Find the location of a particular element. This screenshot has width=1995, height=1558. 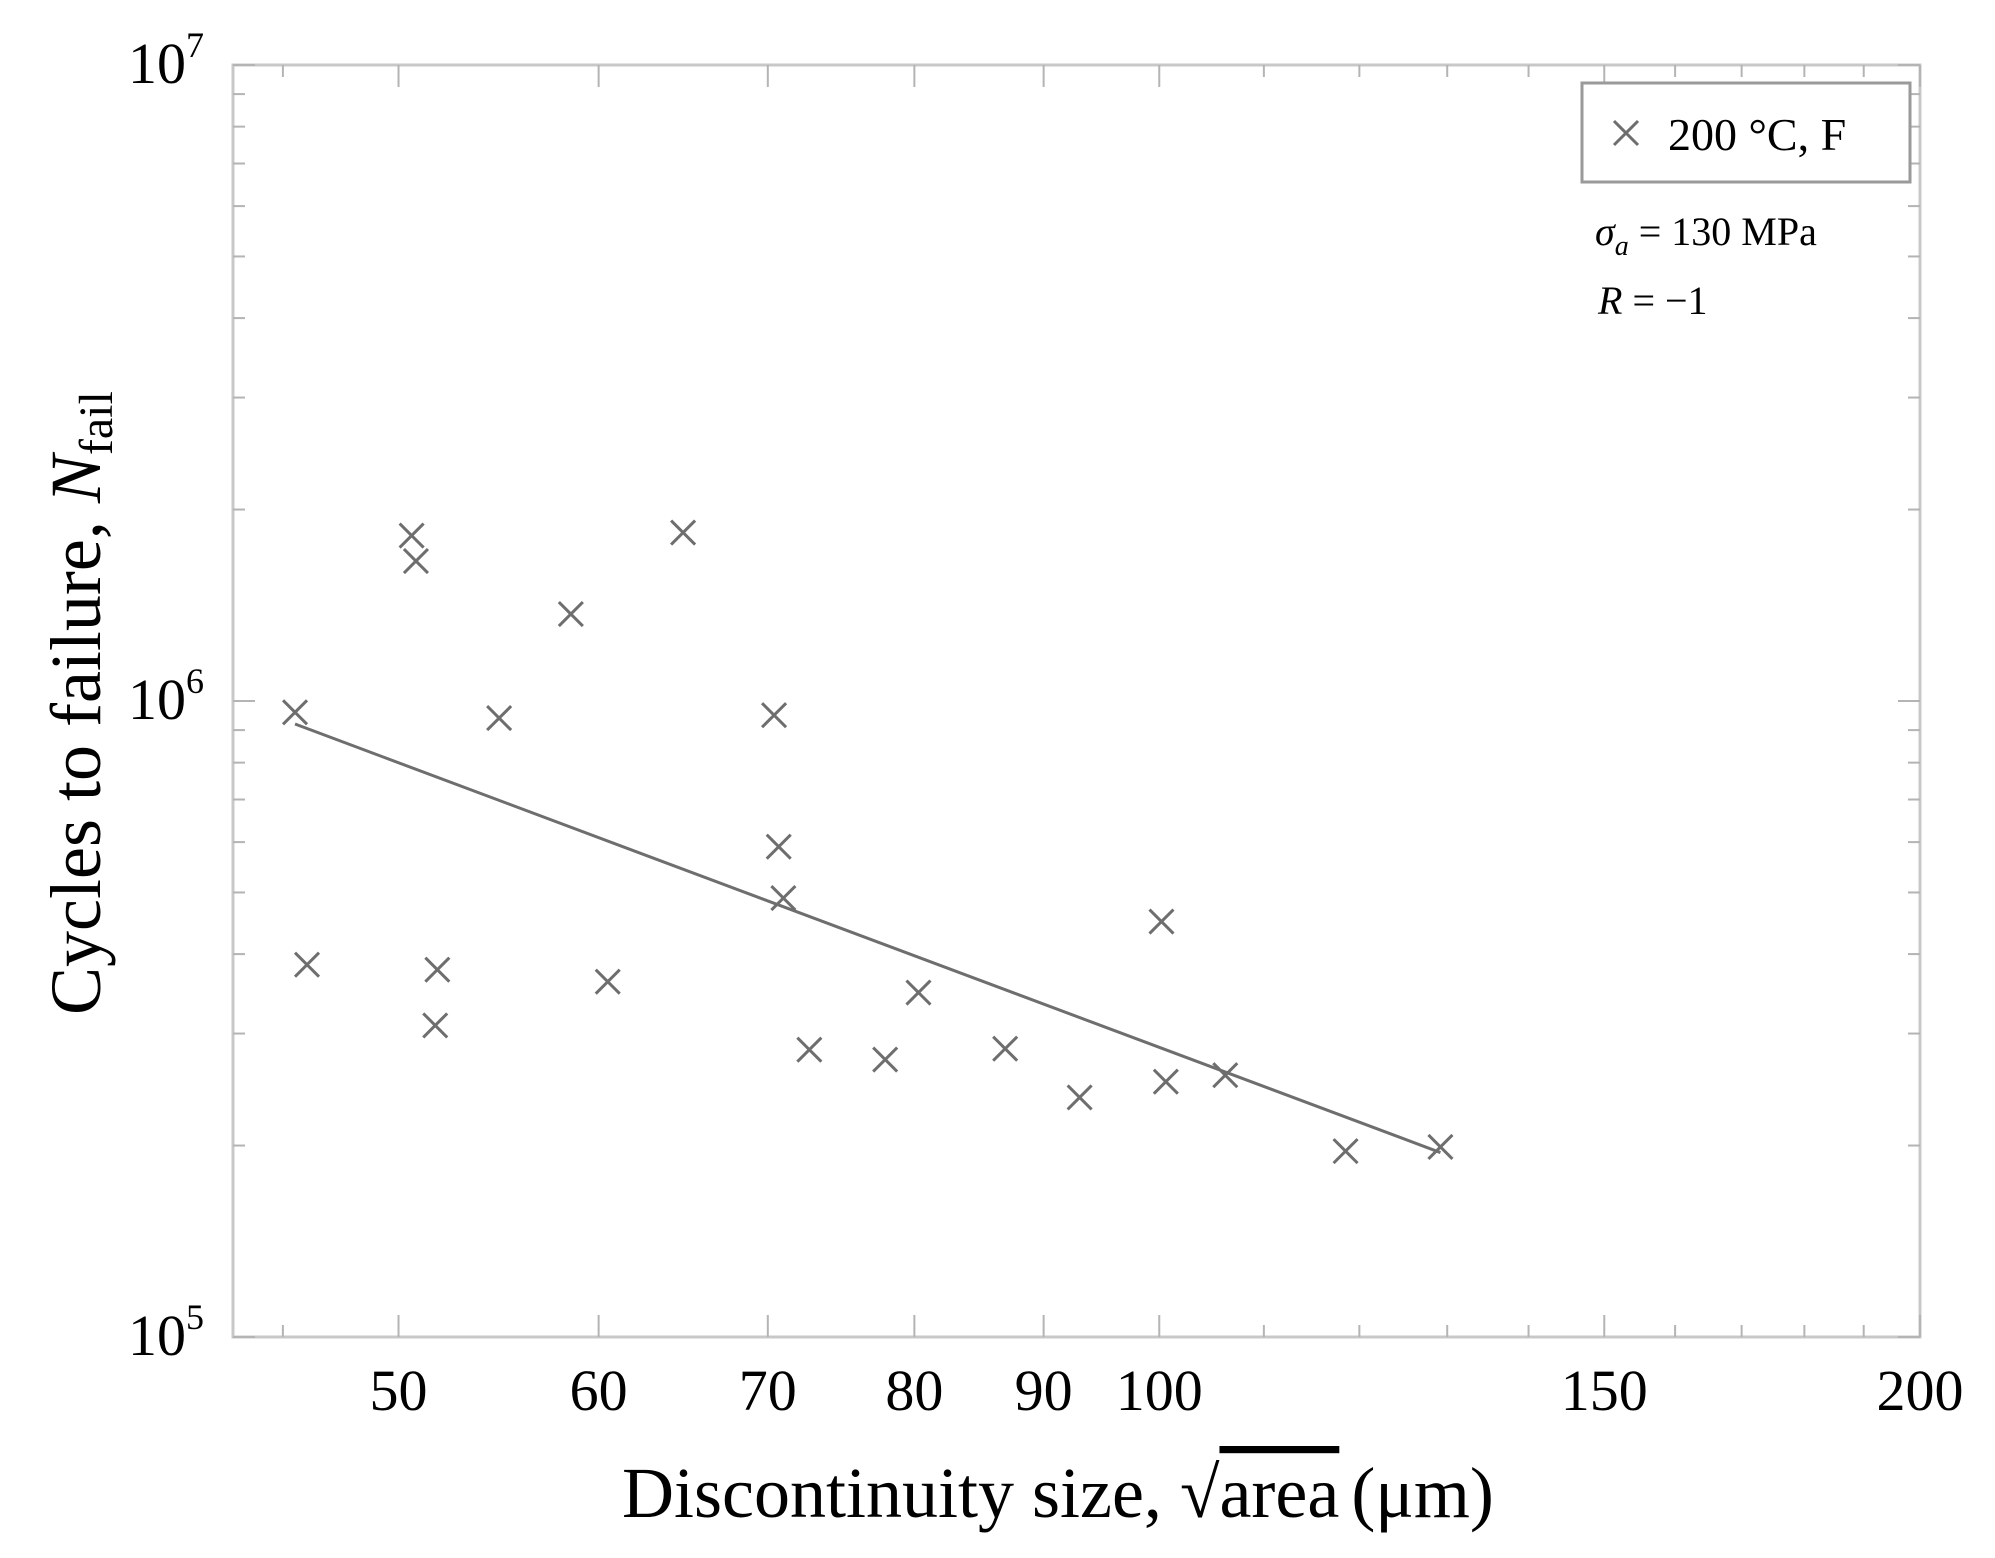

legend-box is located at coordinates (1746, 132).